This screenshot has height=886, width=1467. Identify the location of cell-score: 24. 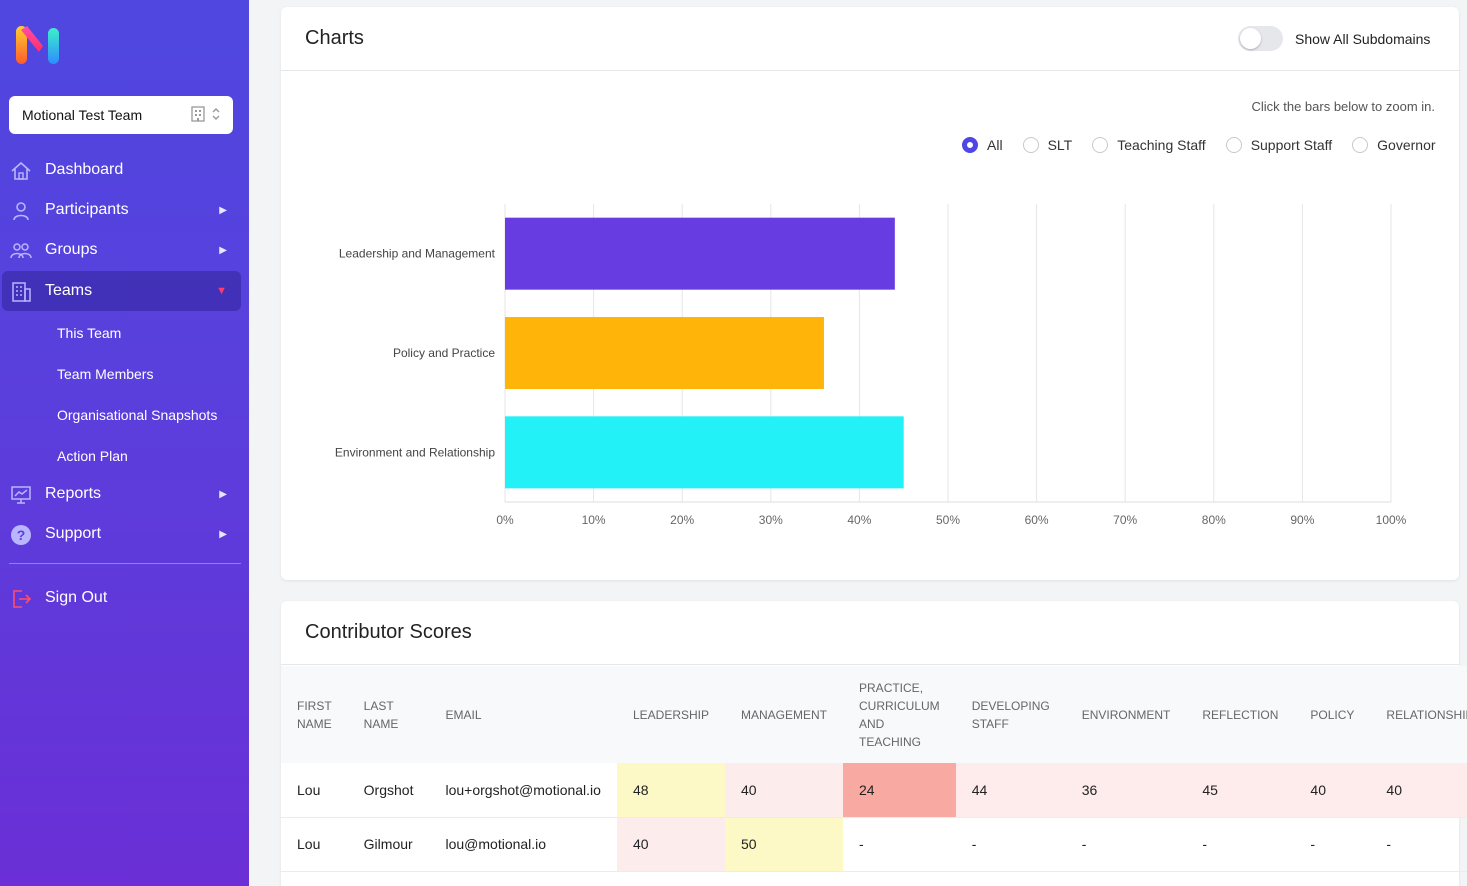
(899, 790).